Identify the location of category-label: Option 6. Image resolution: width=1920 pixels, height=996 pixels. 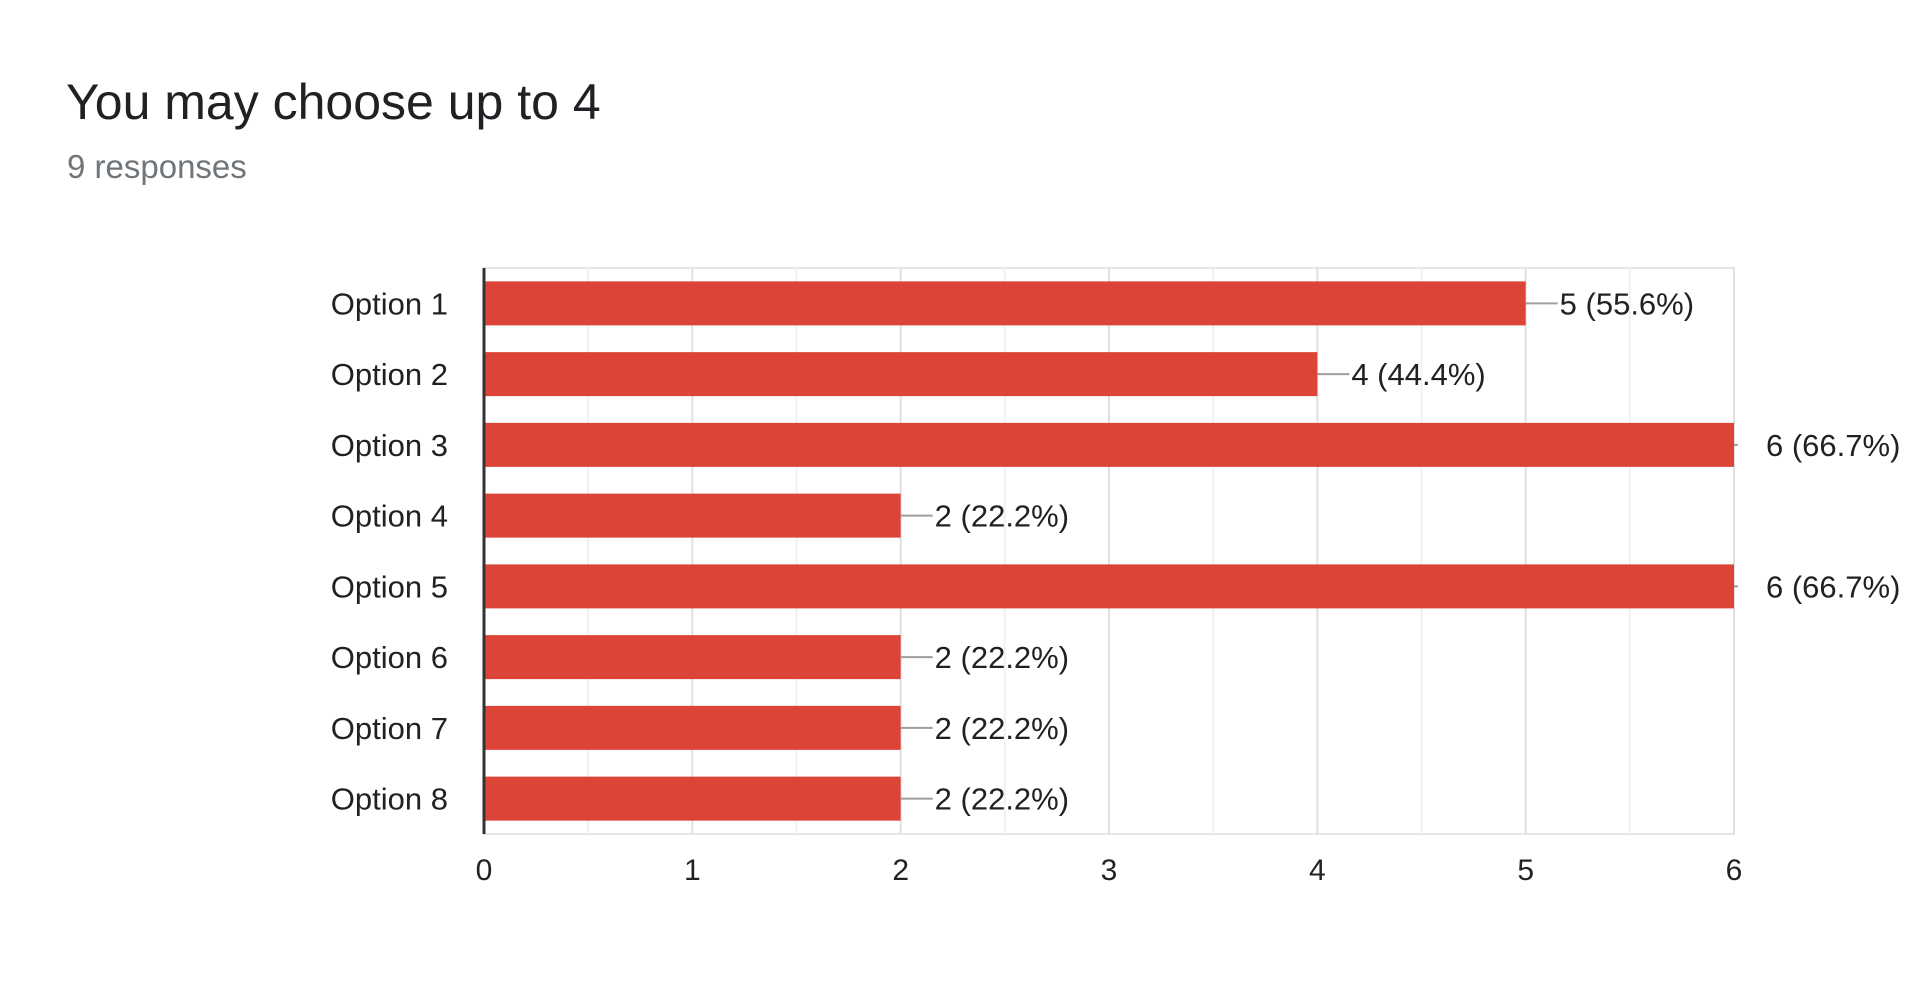
(389, 657).